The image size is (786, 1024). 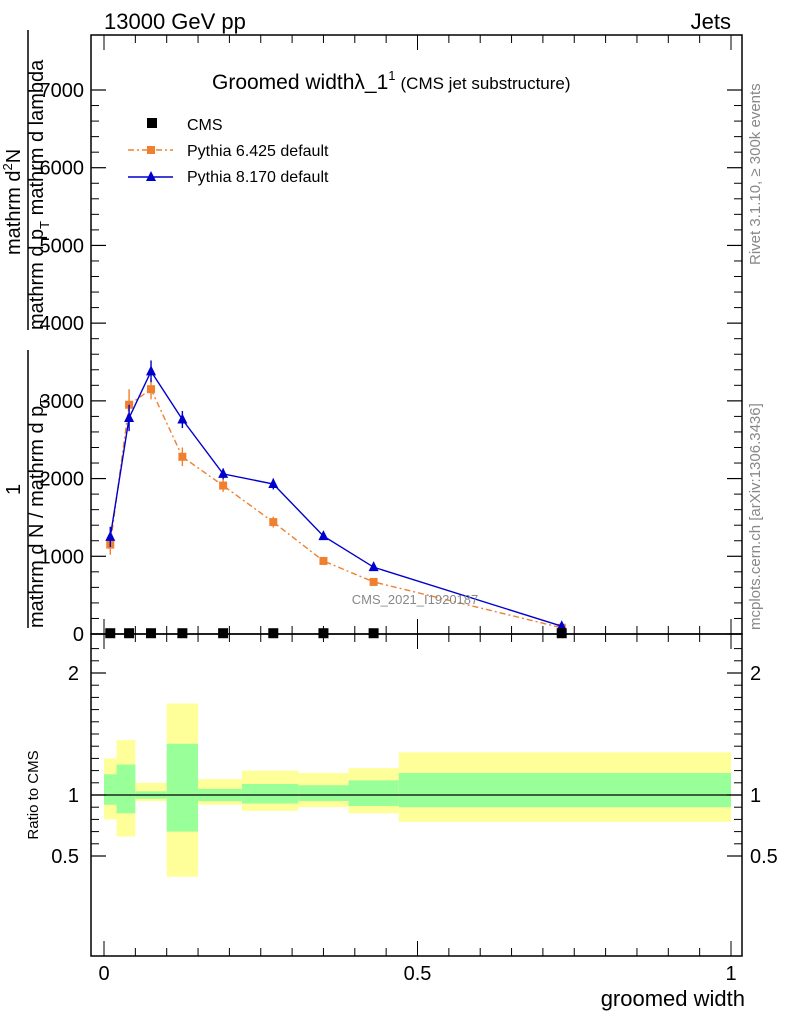 I want to click on y-label-prefactor: 1, so click(x=14, y=489).